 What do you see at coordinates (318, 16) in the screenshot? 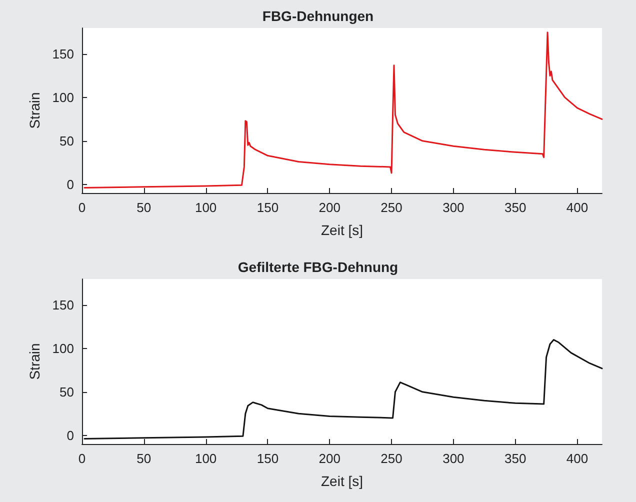
I see `chart-title: FBG-Dehnungen` at bounding box center [318, 16].